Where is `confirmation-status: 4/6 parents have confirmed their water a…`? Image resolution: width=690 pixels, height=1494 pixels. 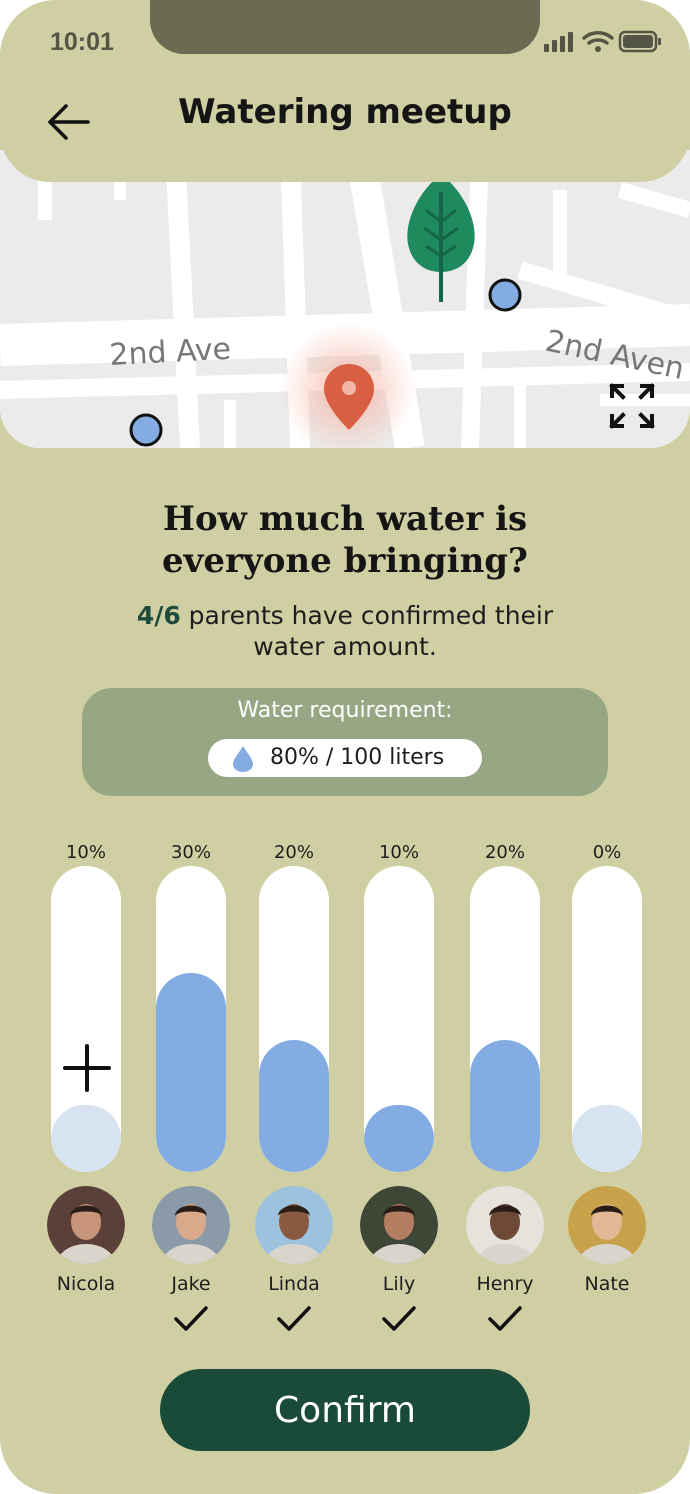
confirmation-status: 4/6 parents have confirmed their water a… is located at coordinates (345, 631).